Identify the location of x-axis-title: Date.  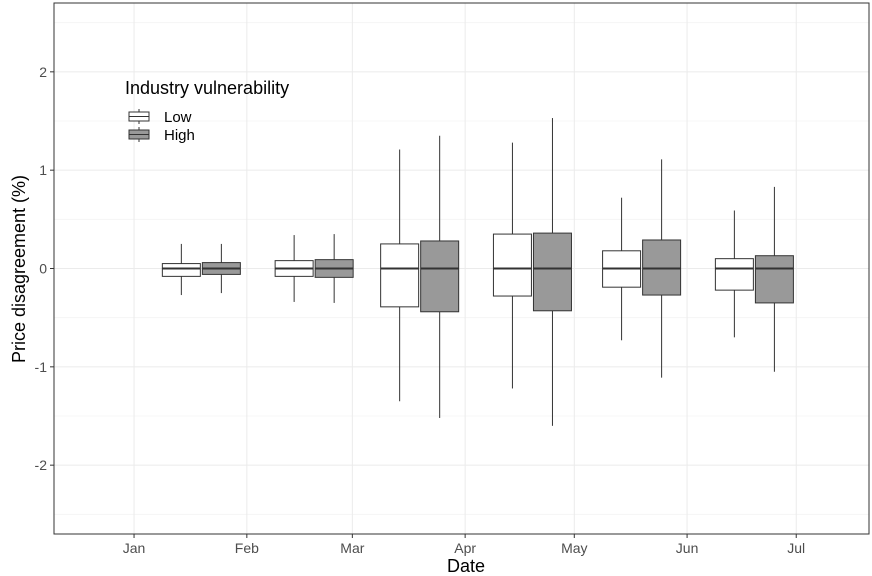
(466, 566).